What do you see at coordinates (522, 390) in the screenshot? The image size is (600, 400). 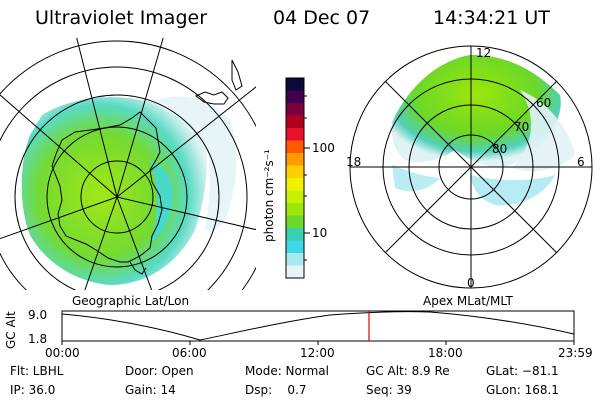 I see `status-glon: GLon: 168.1` at bounding box center [522, 390].